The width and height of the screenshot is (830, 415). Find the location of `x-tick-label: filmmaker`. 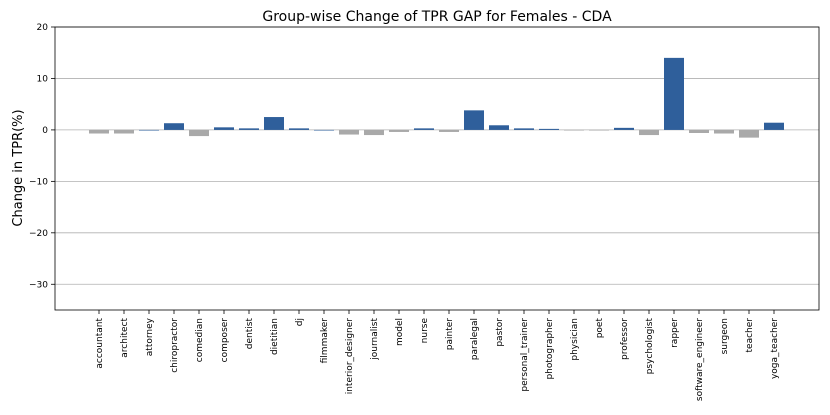

x-tick-label: filmmaker is located at coordinates (325, 341).